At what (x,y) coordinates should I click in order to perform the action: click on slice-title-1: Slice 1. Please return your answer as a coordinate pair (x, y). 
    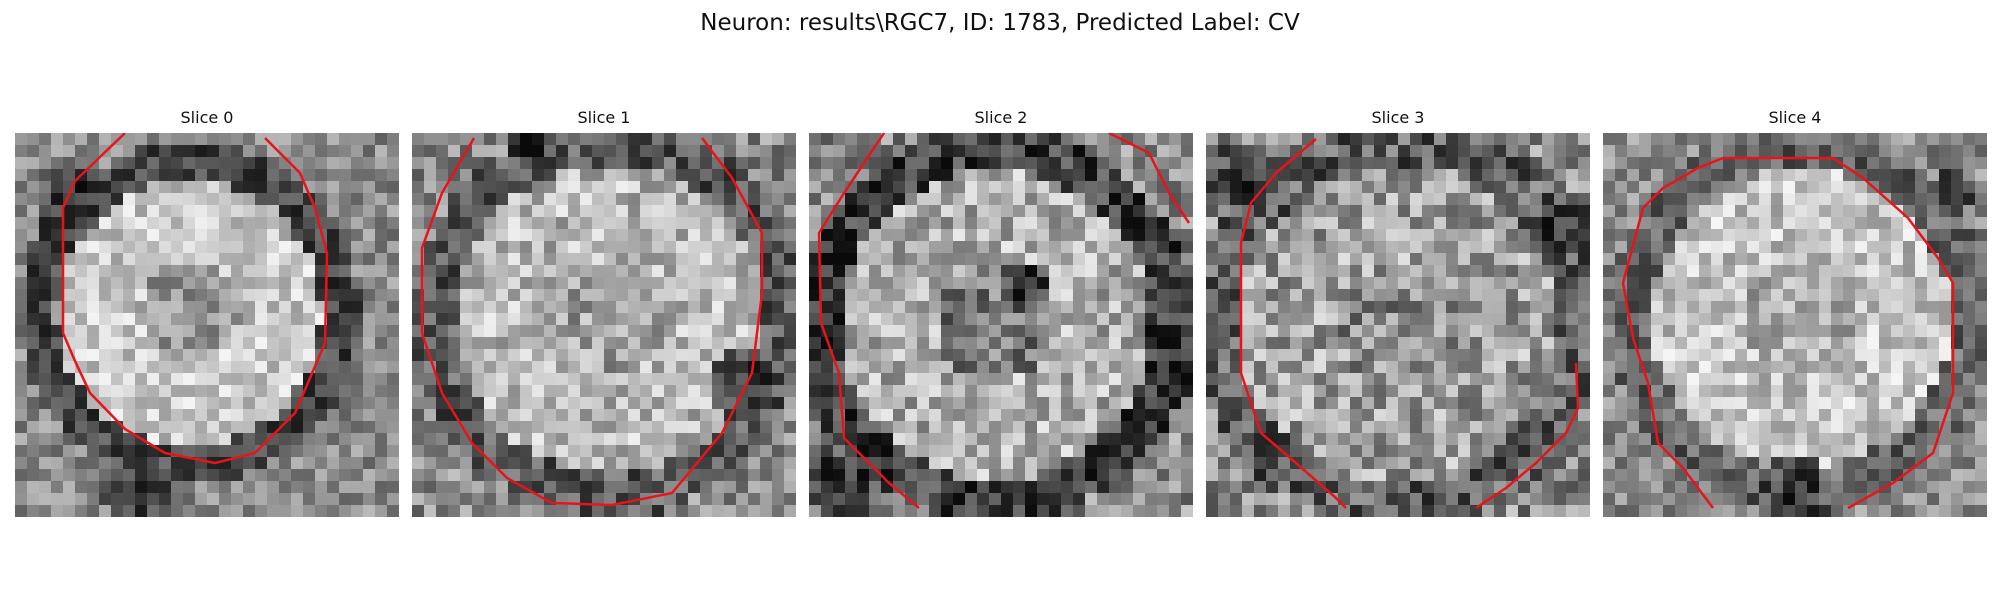
    Looking at the image, I should click on (604, 117).